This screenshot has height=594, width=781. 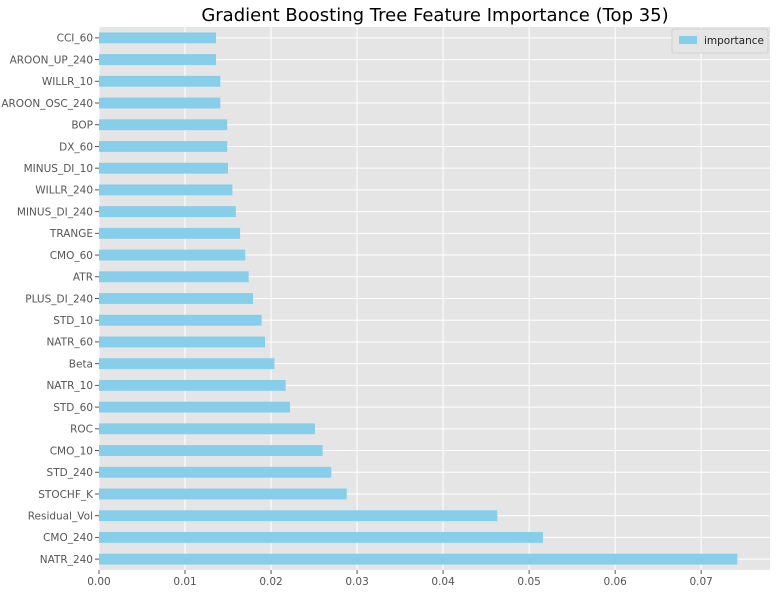 I want to click on y-tick-label: NATR_10, so click(x=69, y=386).